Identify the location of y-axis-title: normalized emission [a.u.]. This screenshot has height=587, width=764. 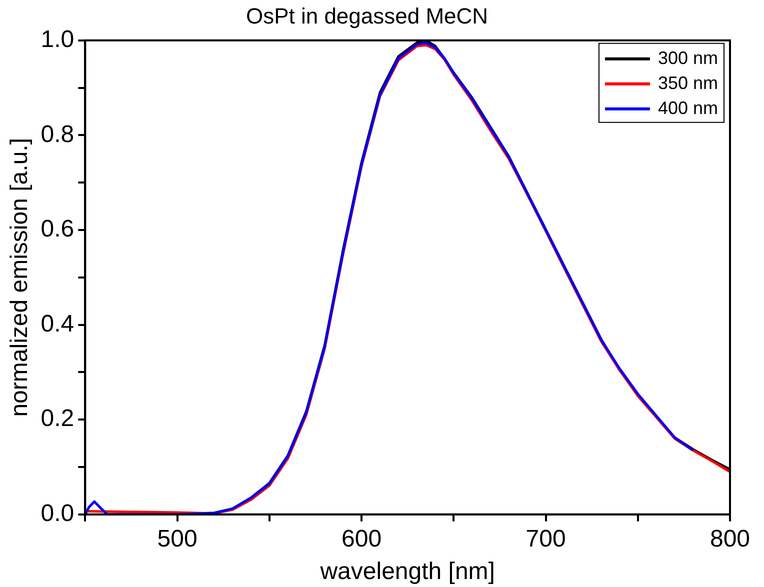
(20, 277).